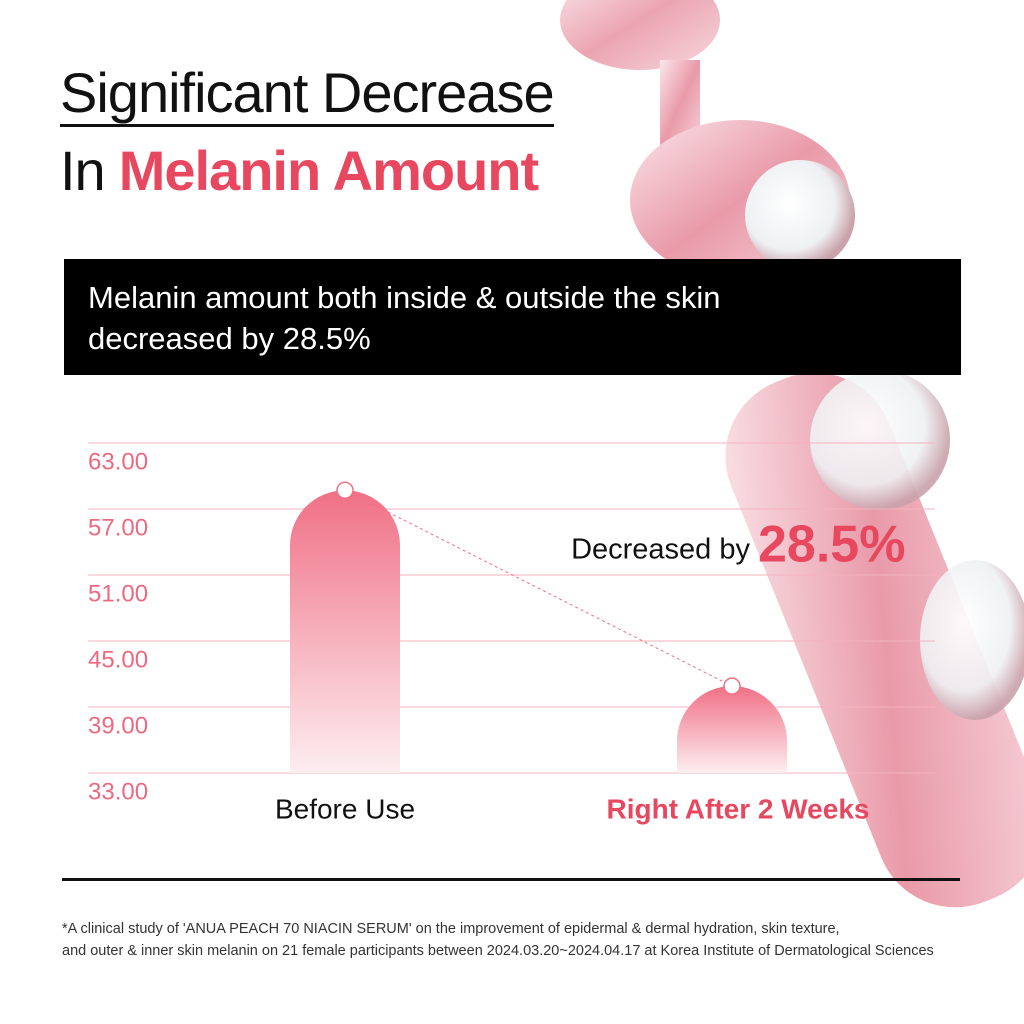 The image size is (1024, 1024). What do you see at coordinates (118, 593) in the screenshot?
I see `y-tick-label: 51.00` at bounding box center [118, 593].